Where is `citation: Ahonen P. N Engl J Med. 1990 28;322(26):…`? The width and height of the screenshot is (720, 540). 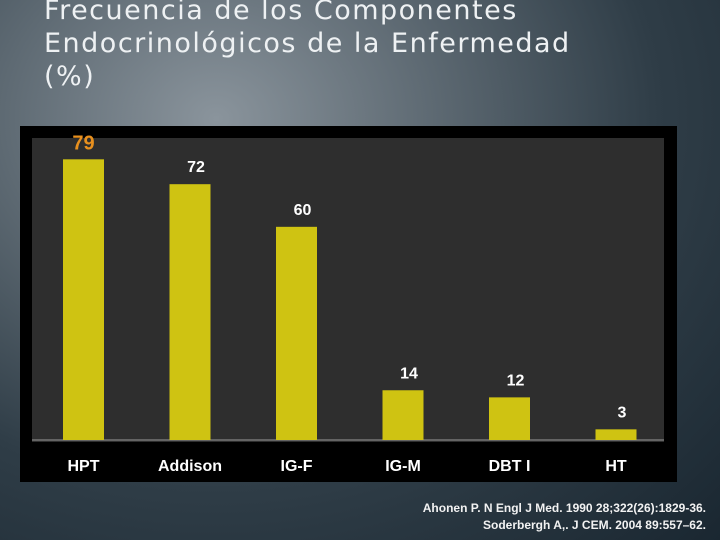 citation: Ahonen P. N Engl J Med. 1990 28;322(26):… is located at coordinates (496, 517).